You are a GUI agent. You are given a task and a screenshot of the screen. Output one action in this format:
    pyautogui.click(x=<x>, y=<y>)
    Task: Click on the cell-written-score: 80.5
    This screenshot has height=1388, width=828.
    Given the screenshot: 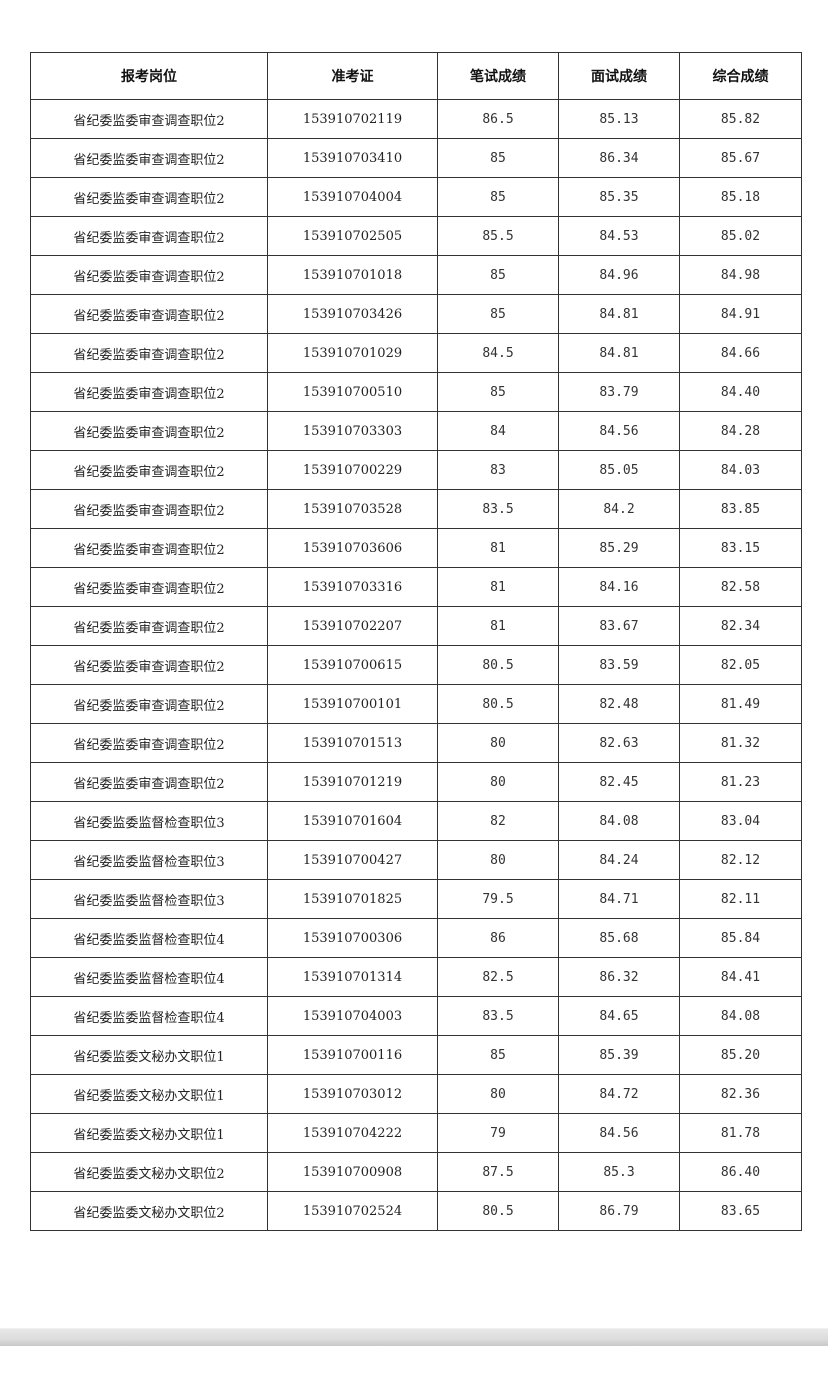 What is the action you would take?
    pyautogui.click(x=498, y=665)
    